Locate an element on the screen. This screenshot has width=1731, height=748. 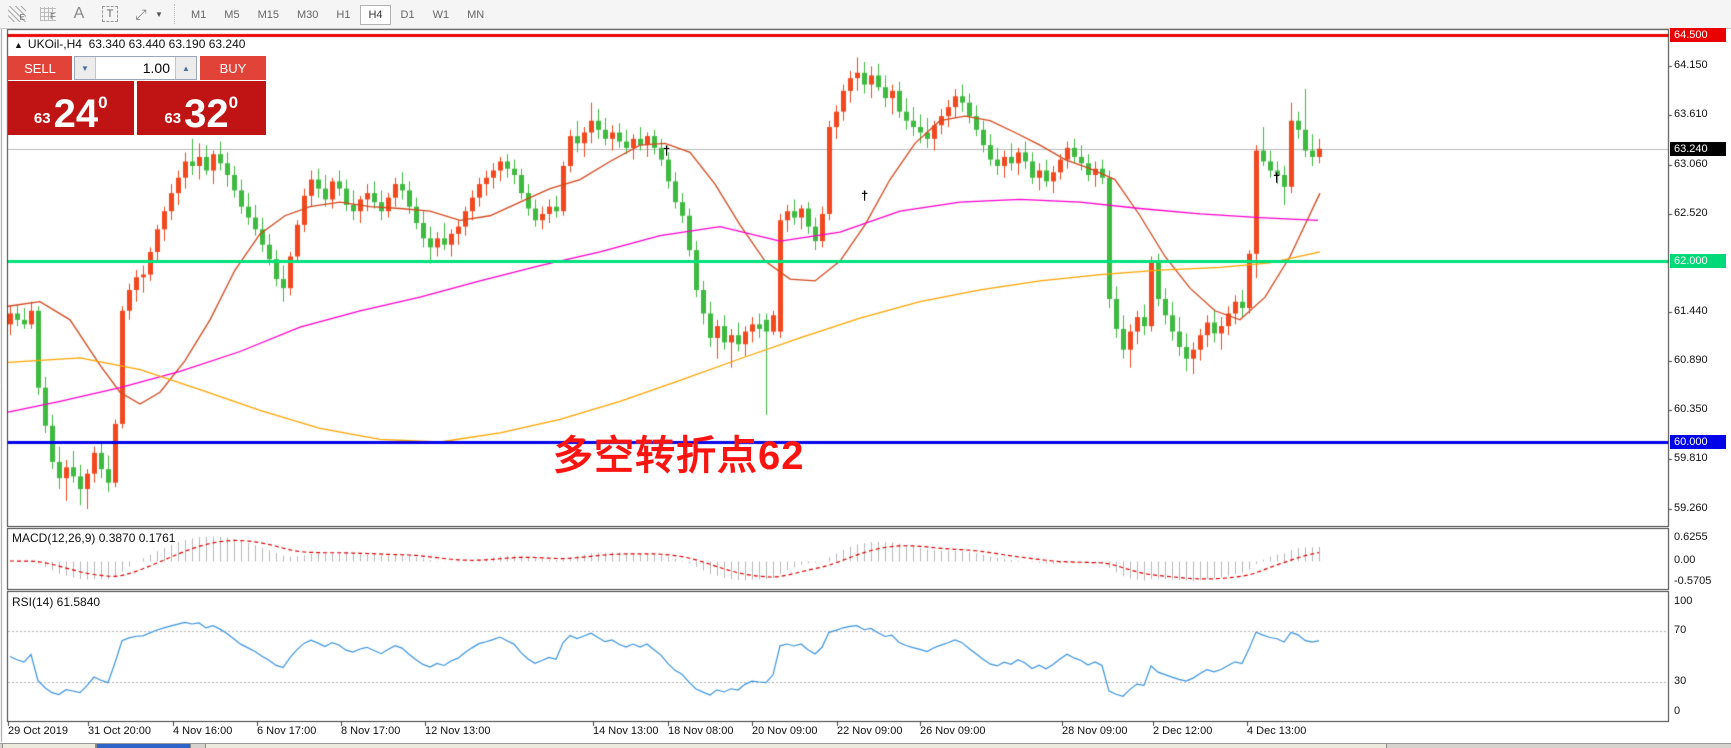
date-axis-label: 18 Nov 08:00 is located at coordinates (701, 731).